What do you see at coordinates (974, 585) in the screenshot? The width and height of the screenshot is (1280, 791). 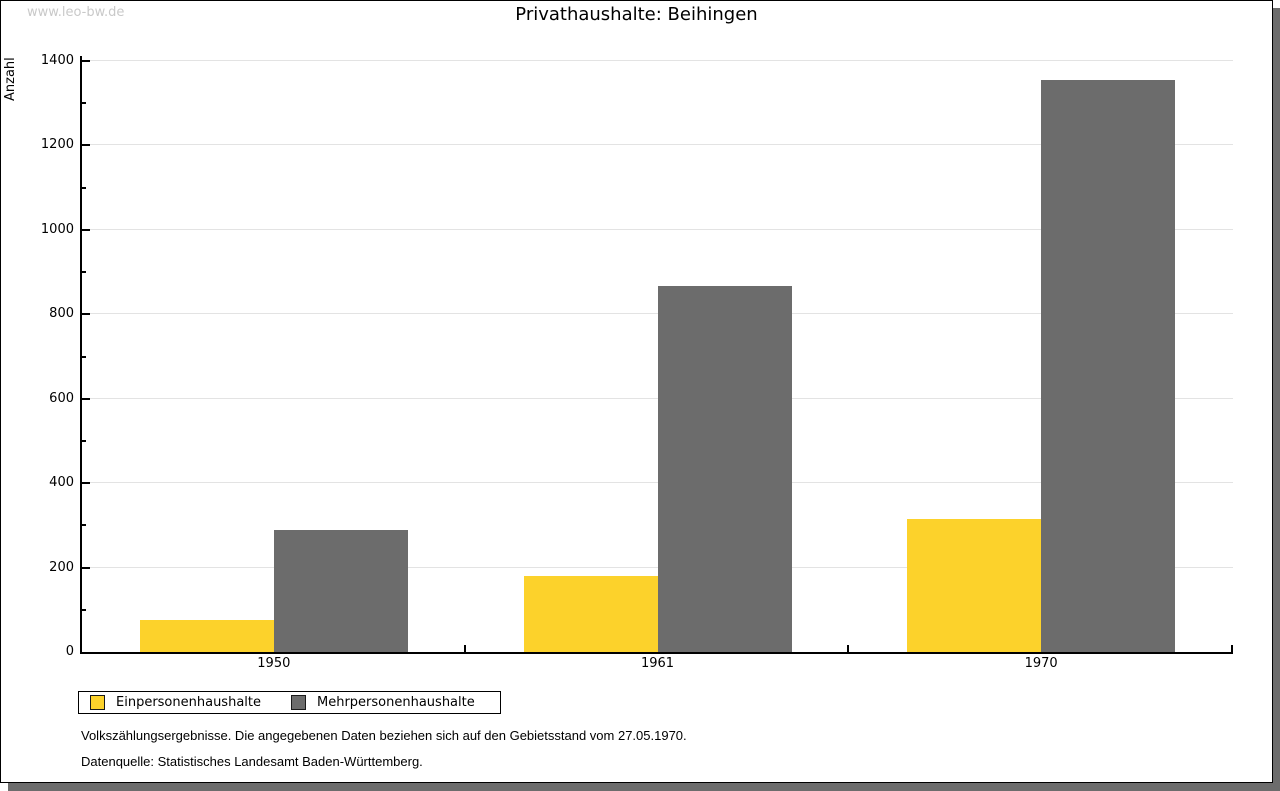 I see `bar-einpersonenhaushalte-1970` at bounding box center [974, 585].